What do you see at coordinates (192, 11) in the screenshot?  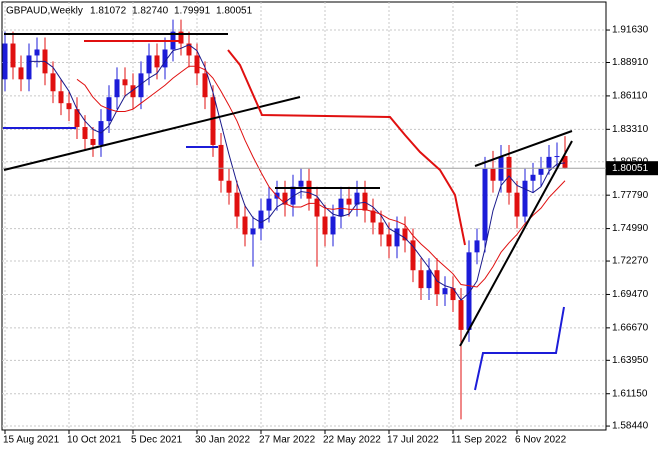 I see `ohlc-low: 1.79991` at bounding box center [192, 11].